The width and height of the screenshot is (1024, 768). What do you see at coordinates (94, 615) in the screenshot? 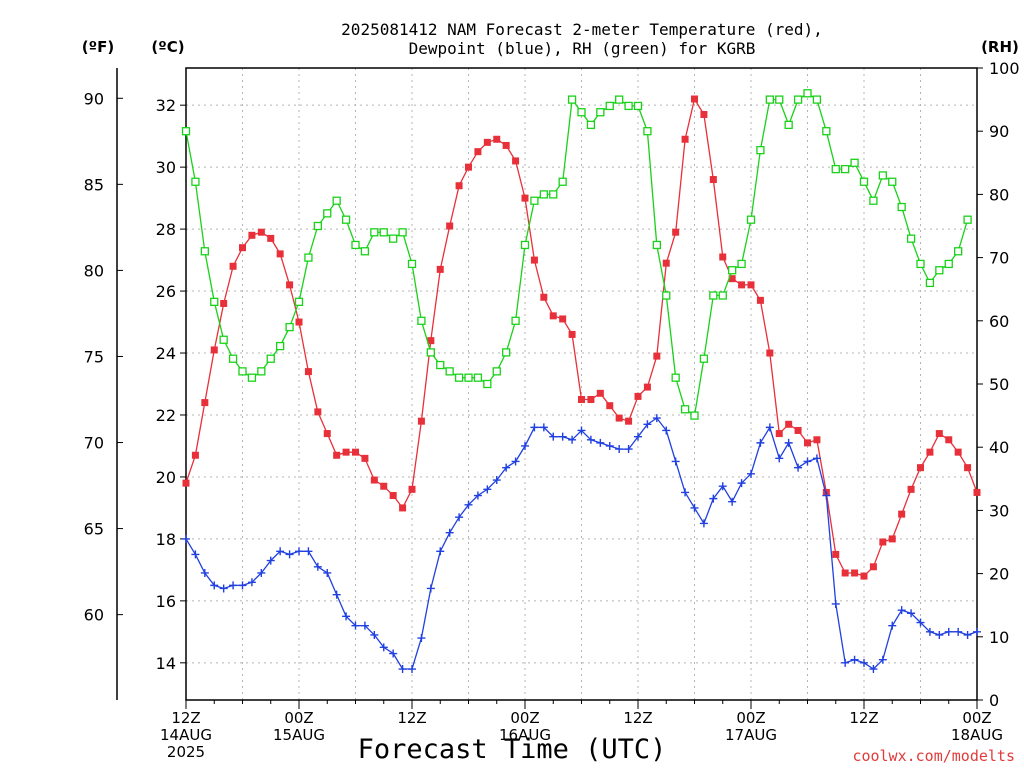
I see `fahrenheit-tick-label: 60` at bounding box center [94, 615].